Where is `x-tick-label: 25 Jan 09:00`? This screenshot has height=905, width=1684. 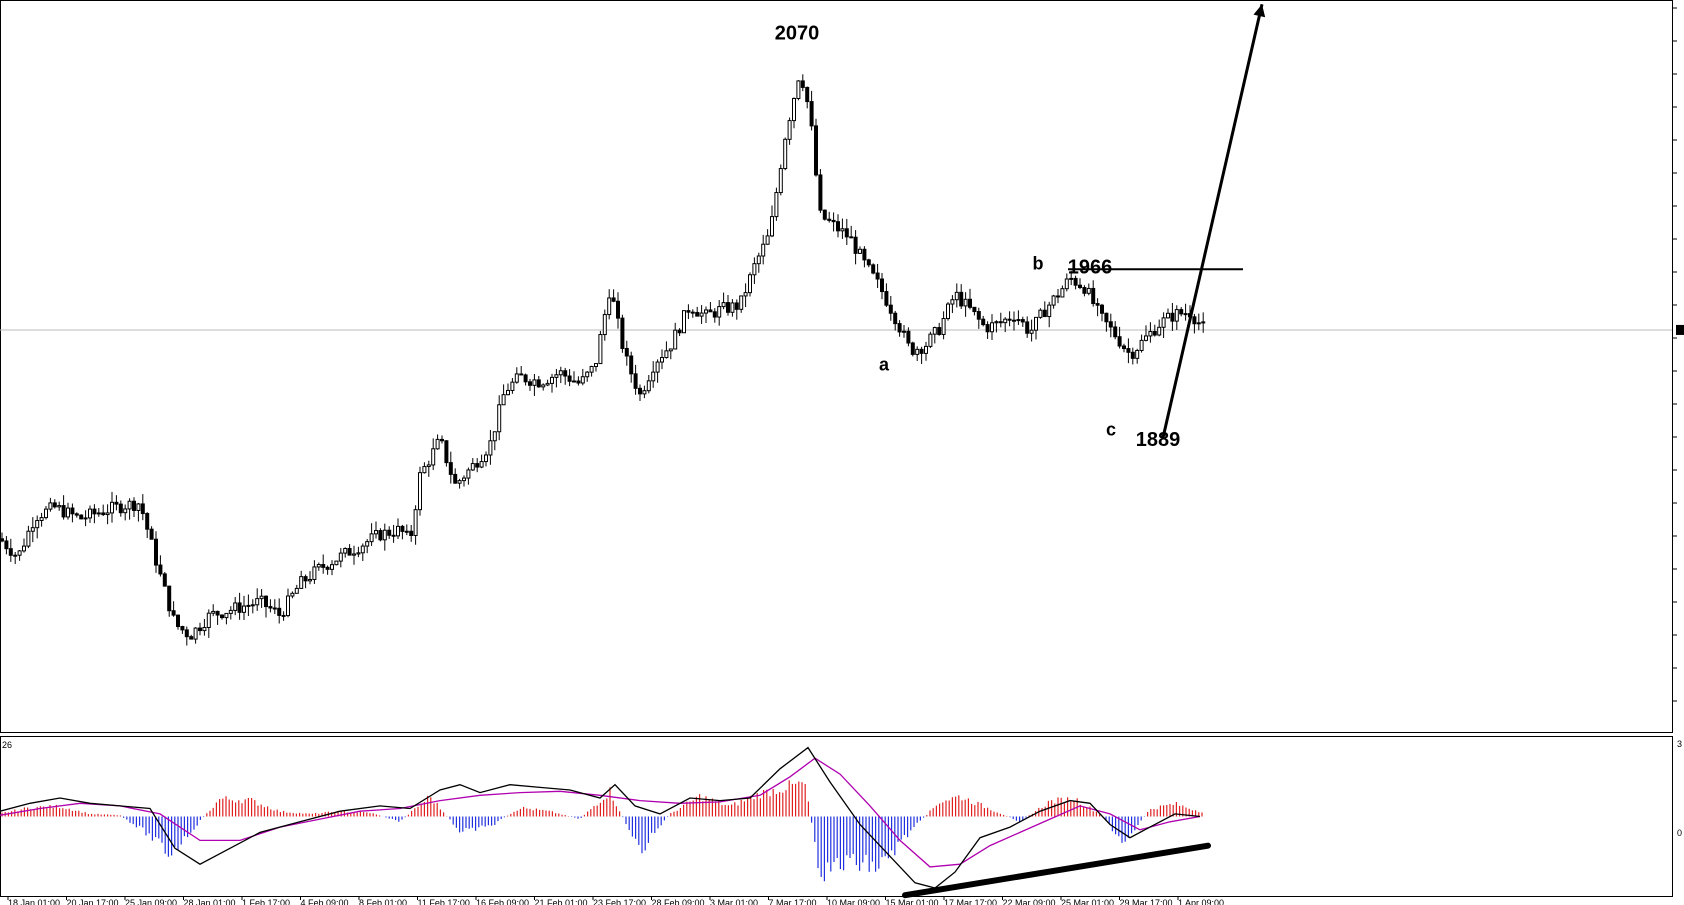 x-tick-label: 25 Jan 09:00 is located at coordinates (151, 901).